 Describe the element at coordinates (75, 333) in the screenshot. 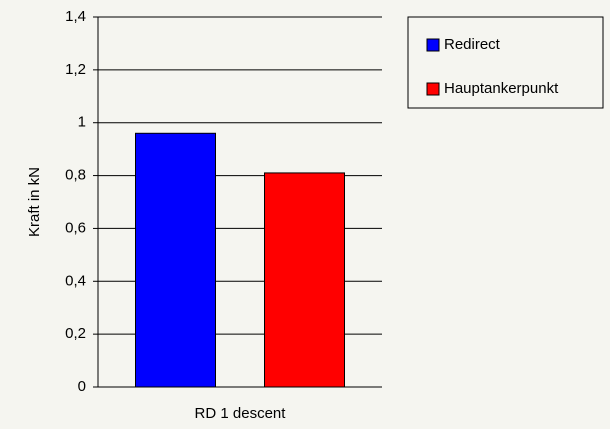

I see `y-tick-label: 0,2` at that location.